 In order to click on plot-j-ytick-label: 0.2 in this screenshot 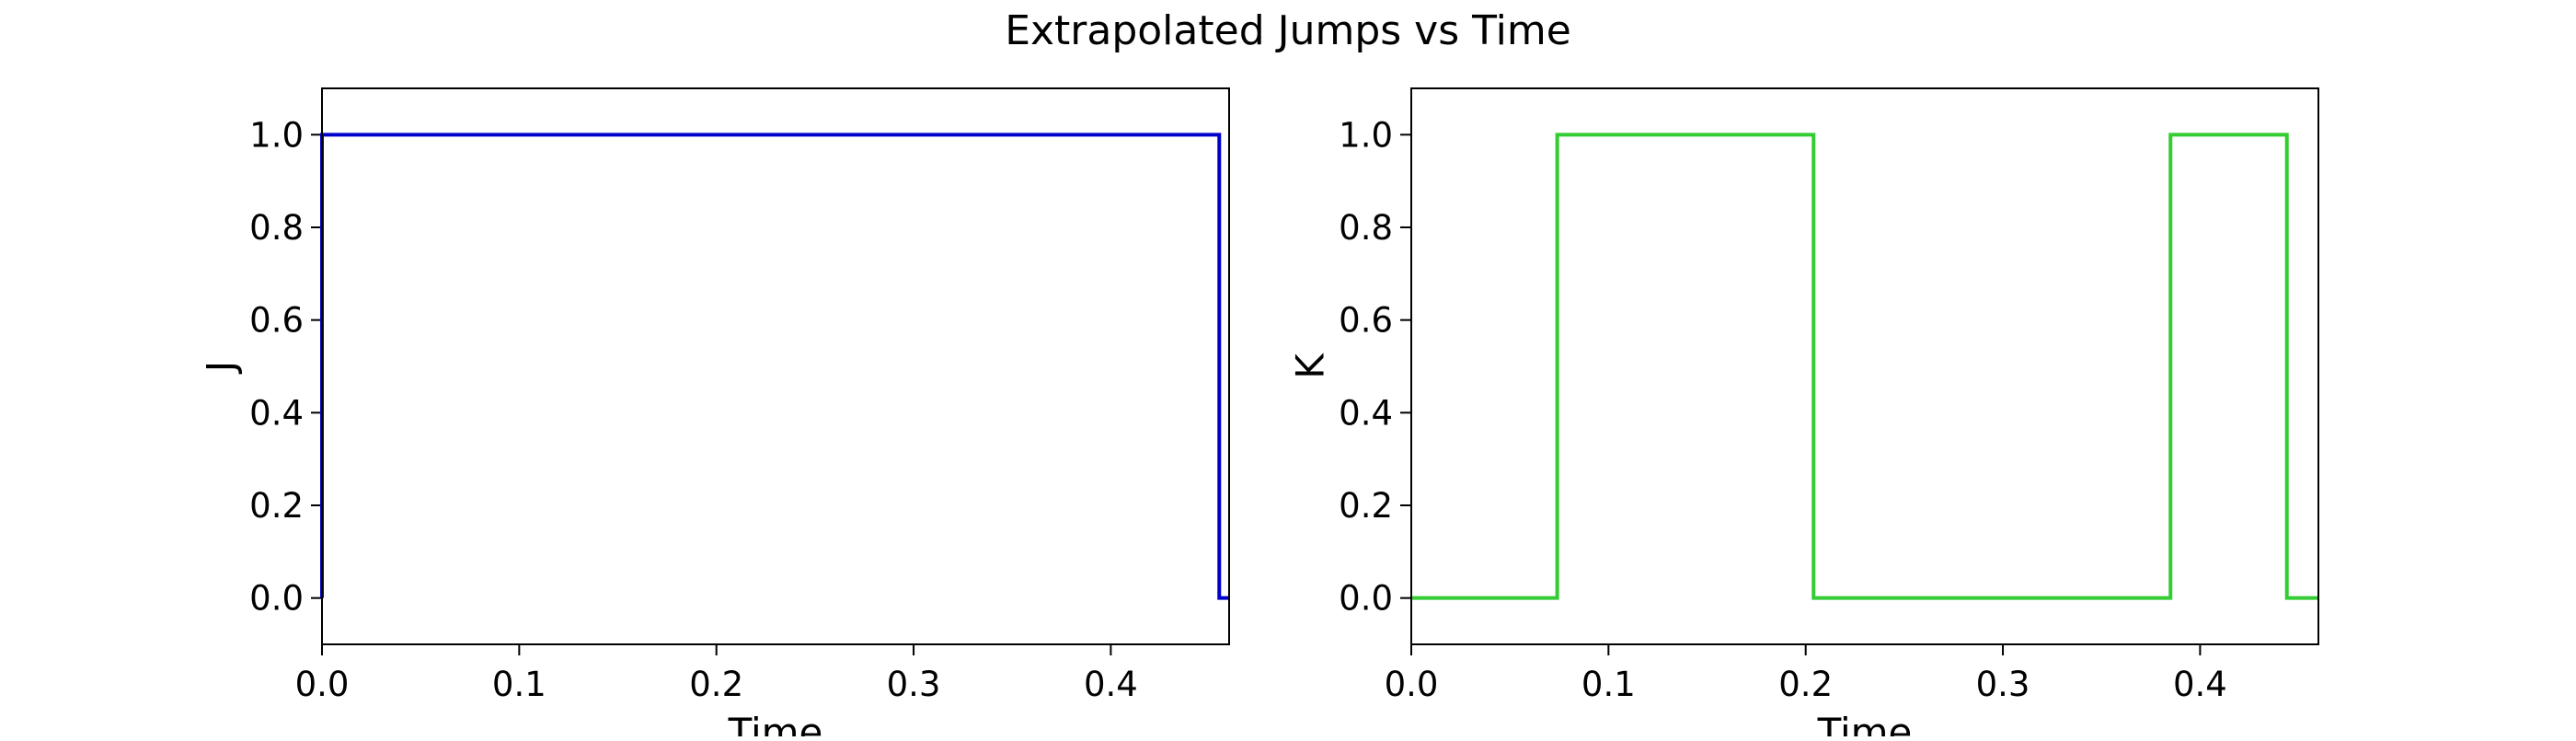, I will do `click(276, 506)`.